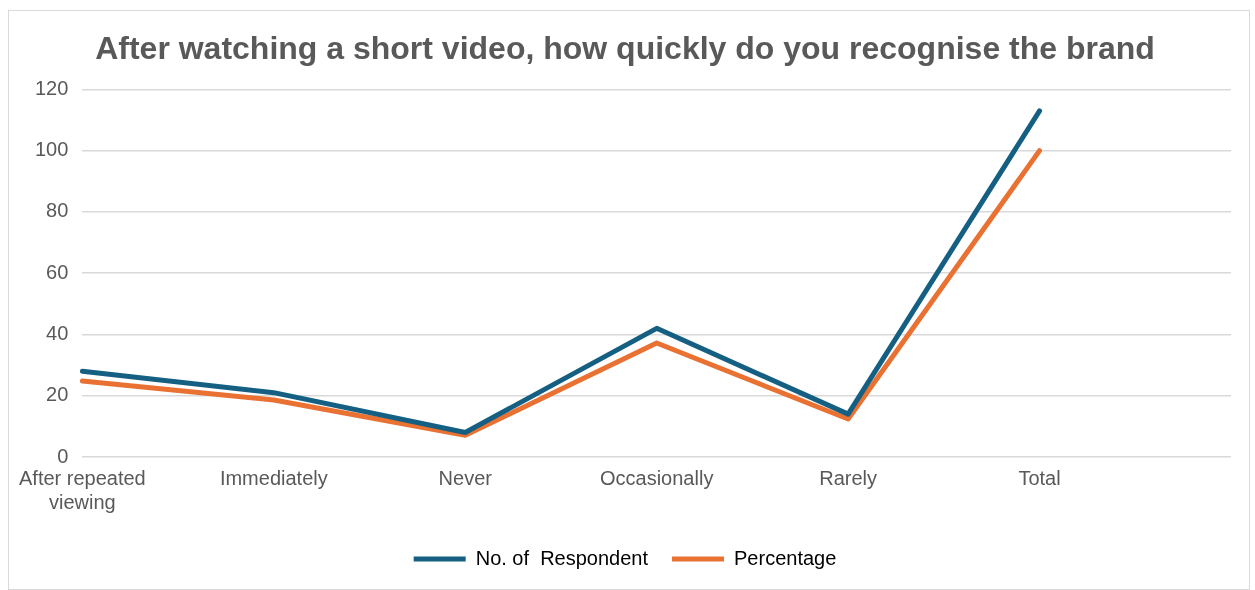 The width and height of the screenshot is (1255, 590). What do you see at coordinates (52, 87) in the screenshot?
I see `y-tick-label: 120` at bounding box center [52, 87].